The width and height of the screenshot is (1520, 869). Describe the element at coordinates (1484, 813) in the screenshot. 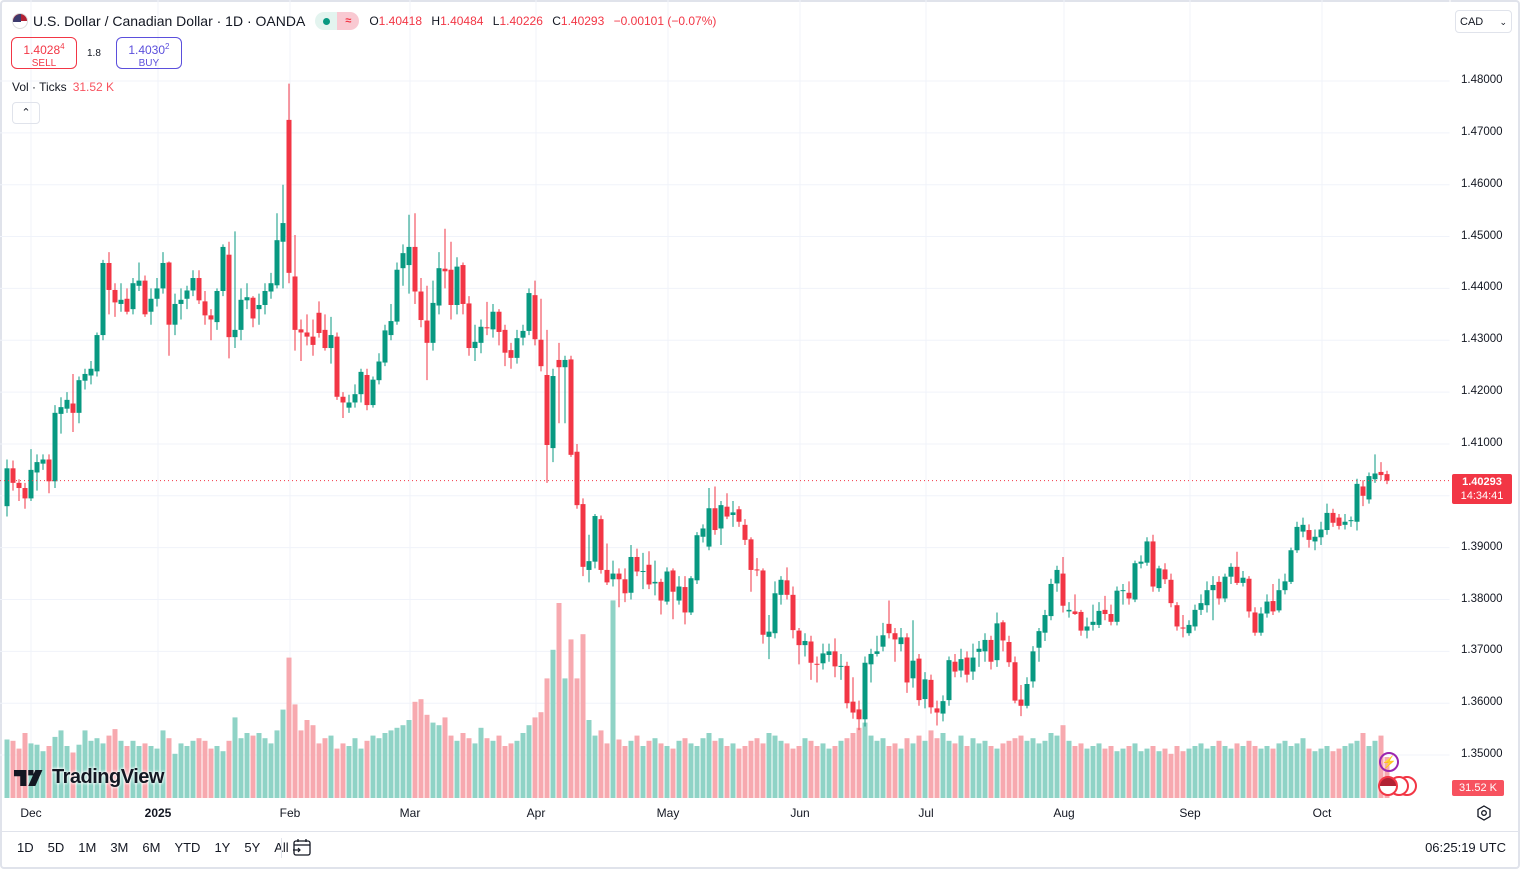

I see `chart-settings-icon` at that location.